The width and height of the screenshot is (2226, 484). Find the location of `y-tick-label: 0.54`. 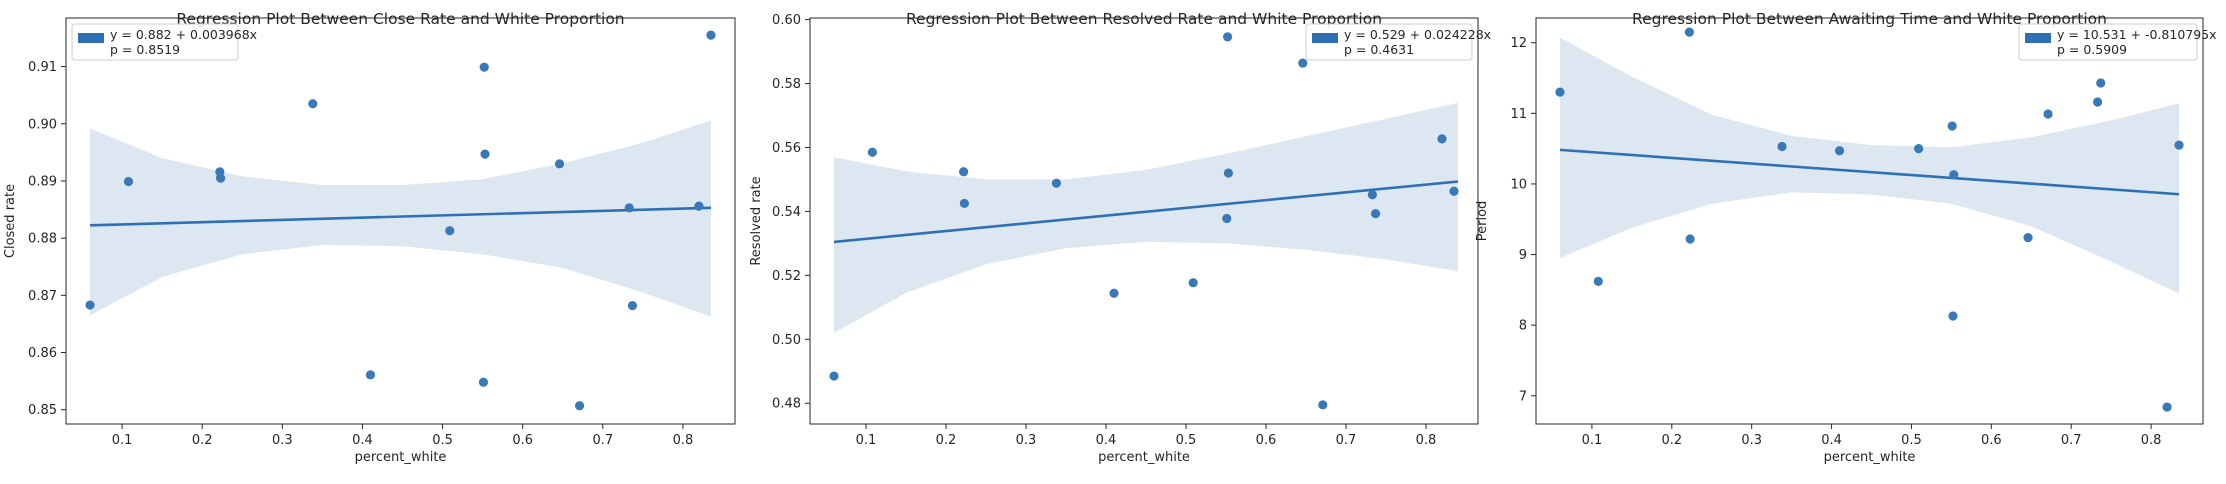

y-tick-label: 0.54 is located at coordinates (786, 212).